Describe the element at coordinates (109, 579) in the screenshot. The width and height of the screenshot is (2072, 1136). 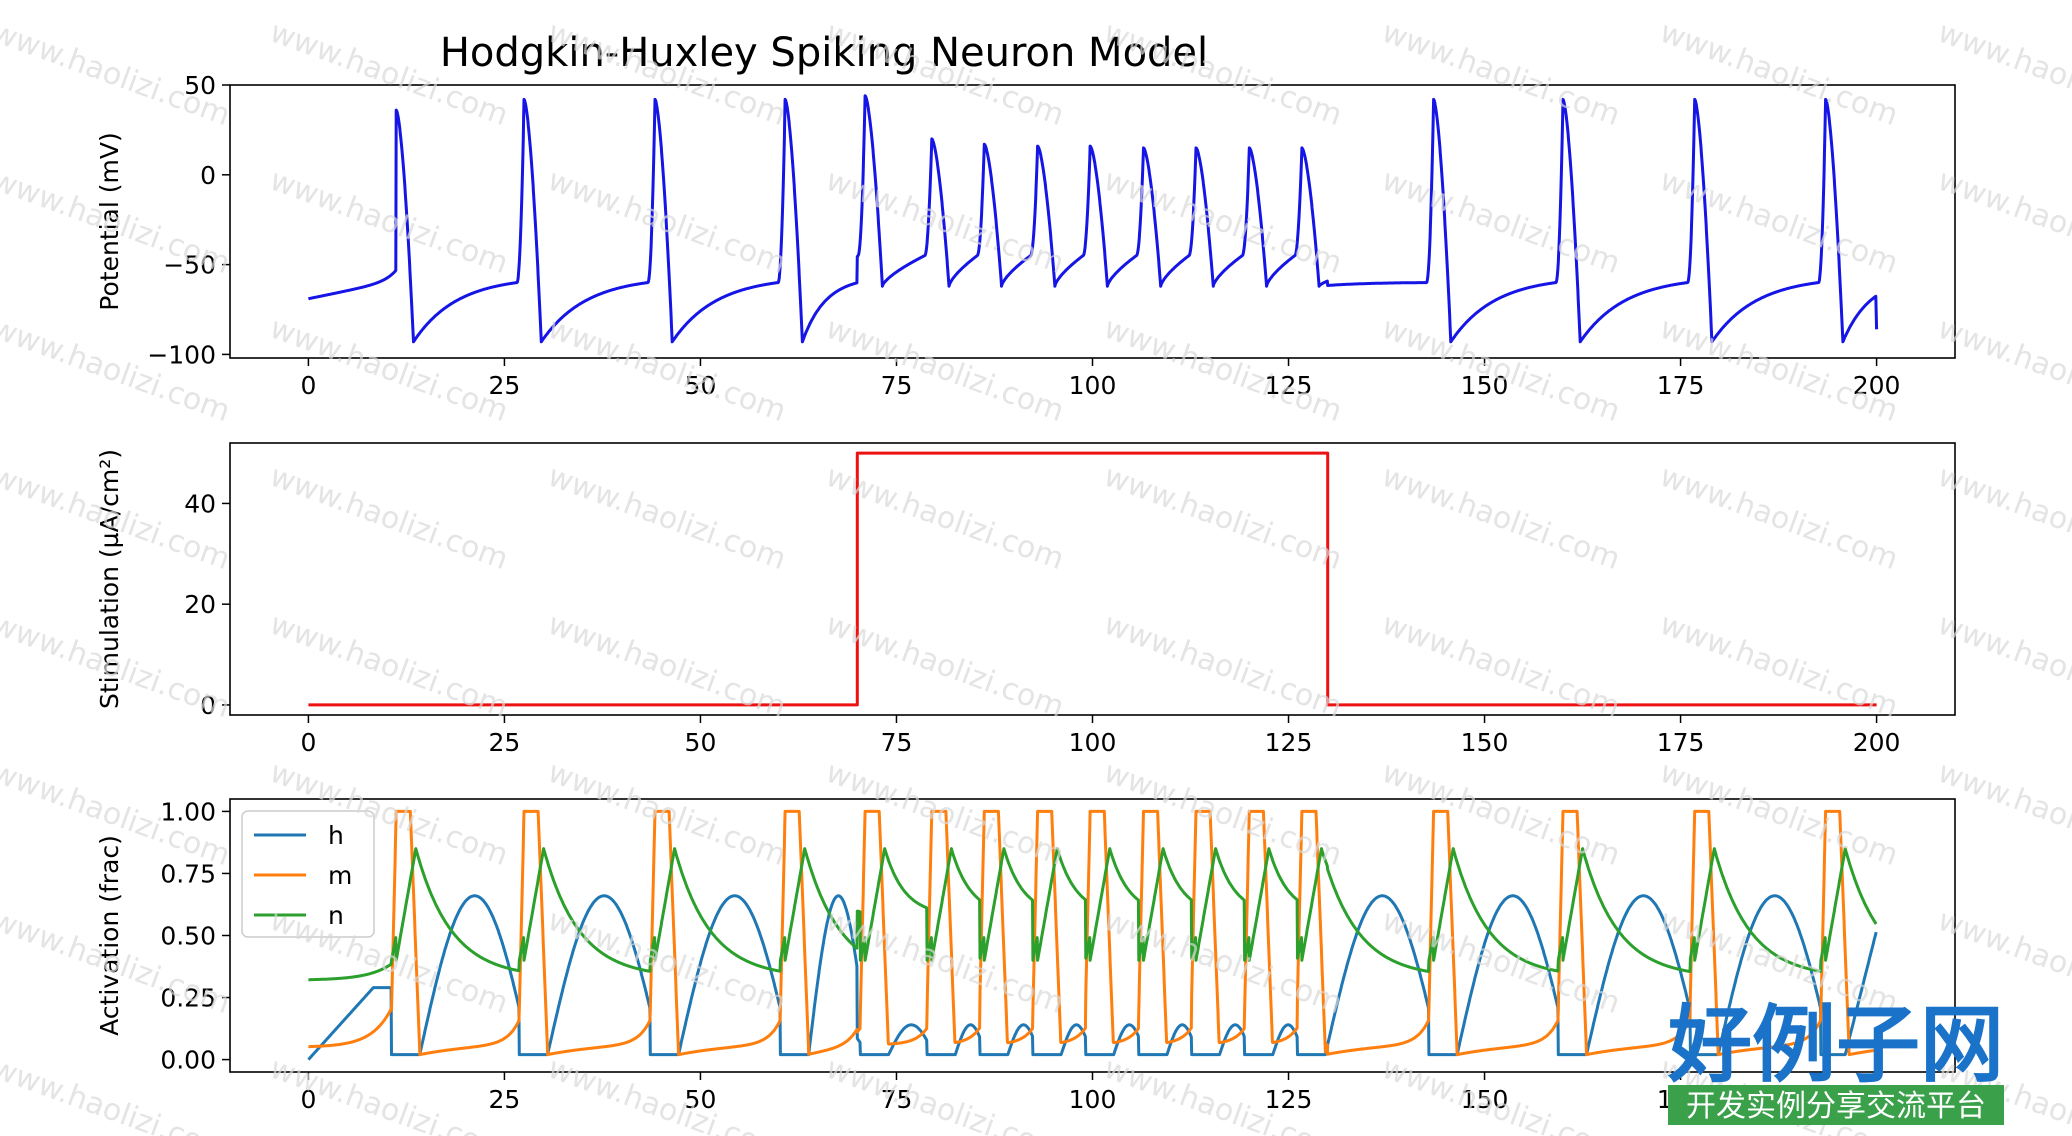
I see `y-axis-label: Stimulation (µA/cm²)` at that location.